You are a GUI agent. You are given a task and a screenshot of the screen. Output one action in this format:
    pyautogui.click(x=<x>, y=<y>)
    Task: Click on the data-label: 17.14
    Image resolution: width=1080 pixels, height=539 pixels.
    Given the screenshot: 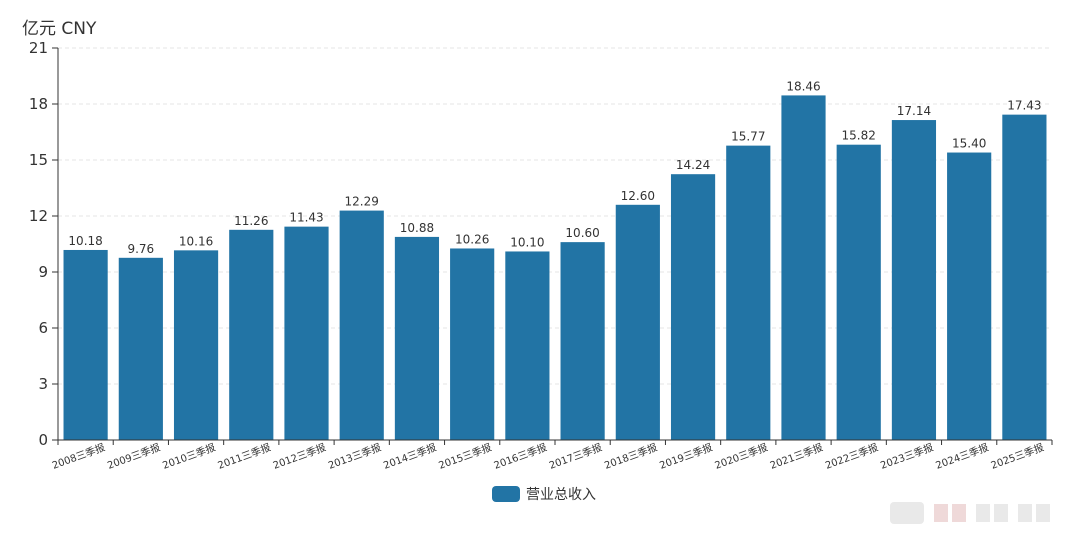 What is the action you would take?
    pyautogui.click(x=914, y=111)
    